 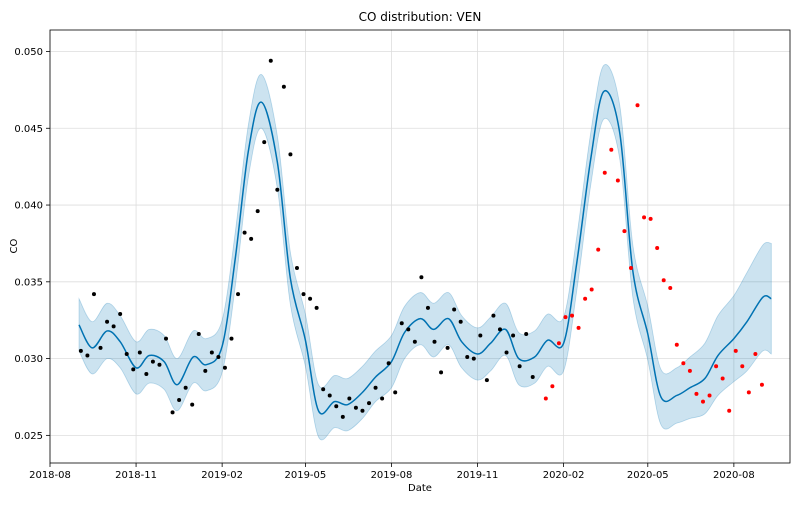 I want to click on x-tick-label: 2019-02, so click(x=222, y=475).